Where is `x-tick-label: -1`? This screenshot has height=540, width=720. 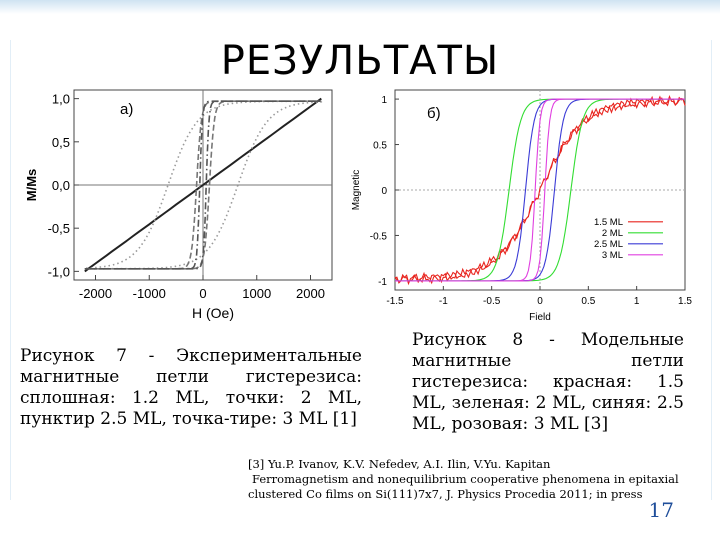
x-tick-label: -1 is located at coordinates (443, 301).